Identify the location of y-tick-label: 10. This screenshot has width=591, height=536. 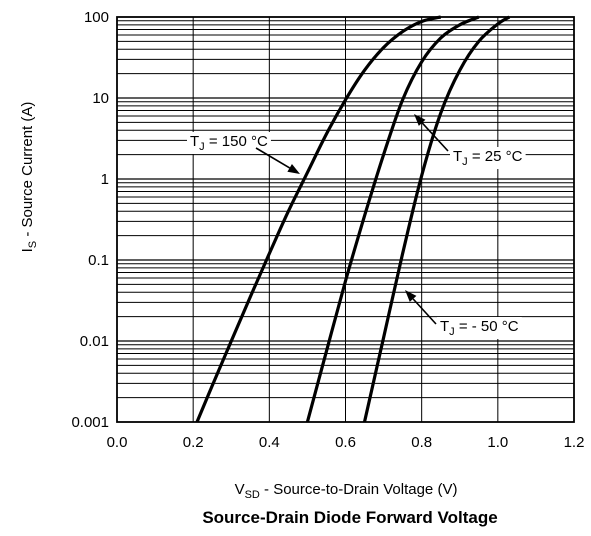
(100, 98).